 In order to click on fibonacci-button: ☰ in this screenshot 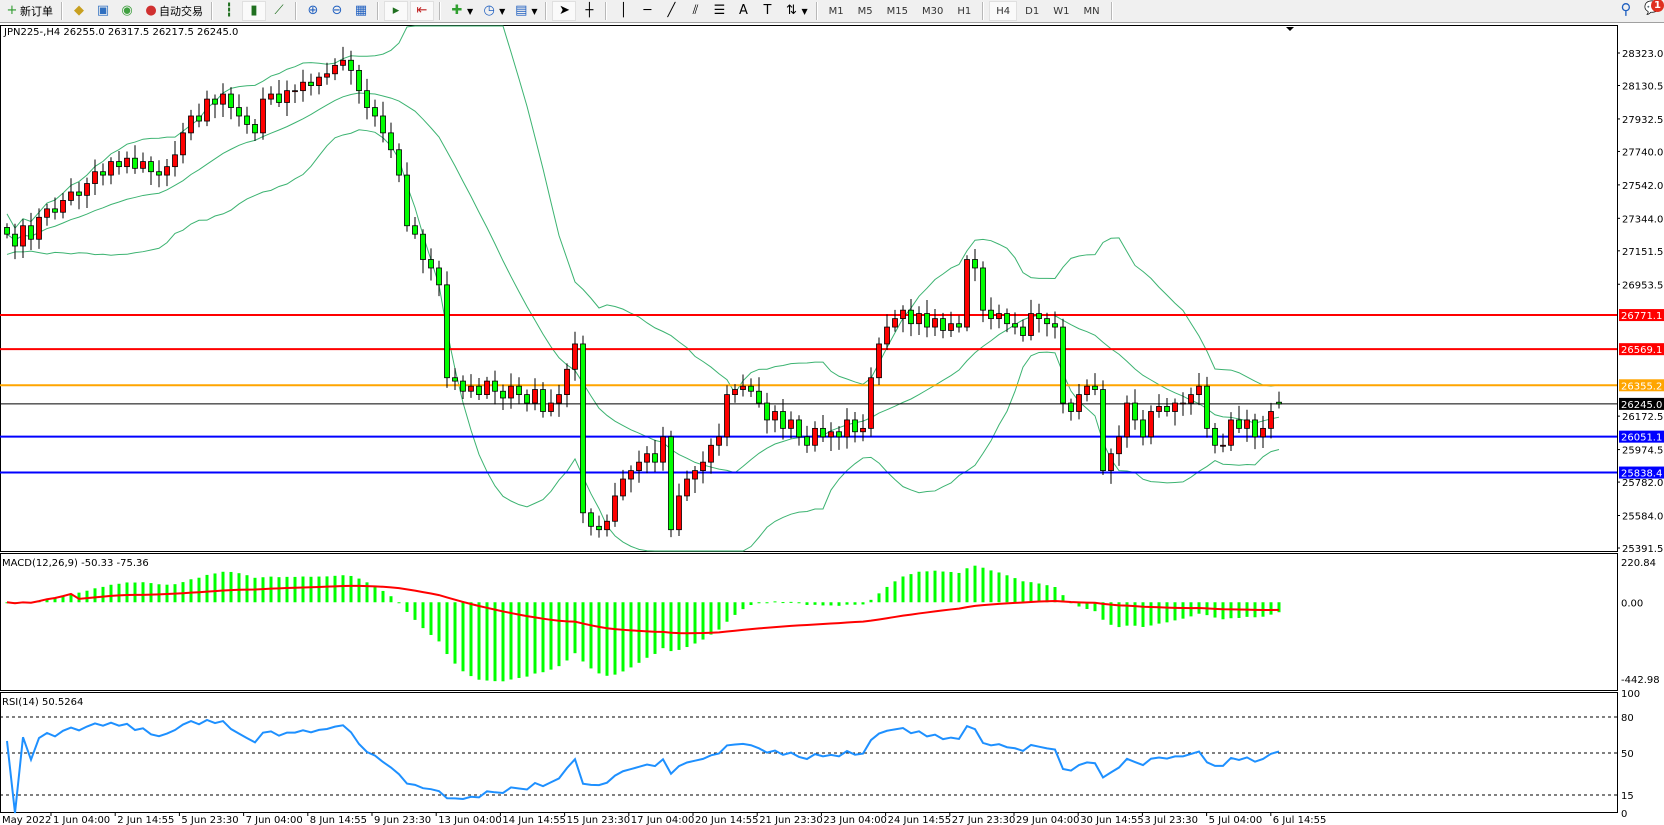, I will do `click(719, 11)`.